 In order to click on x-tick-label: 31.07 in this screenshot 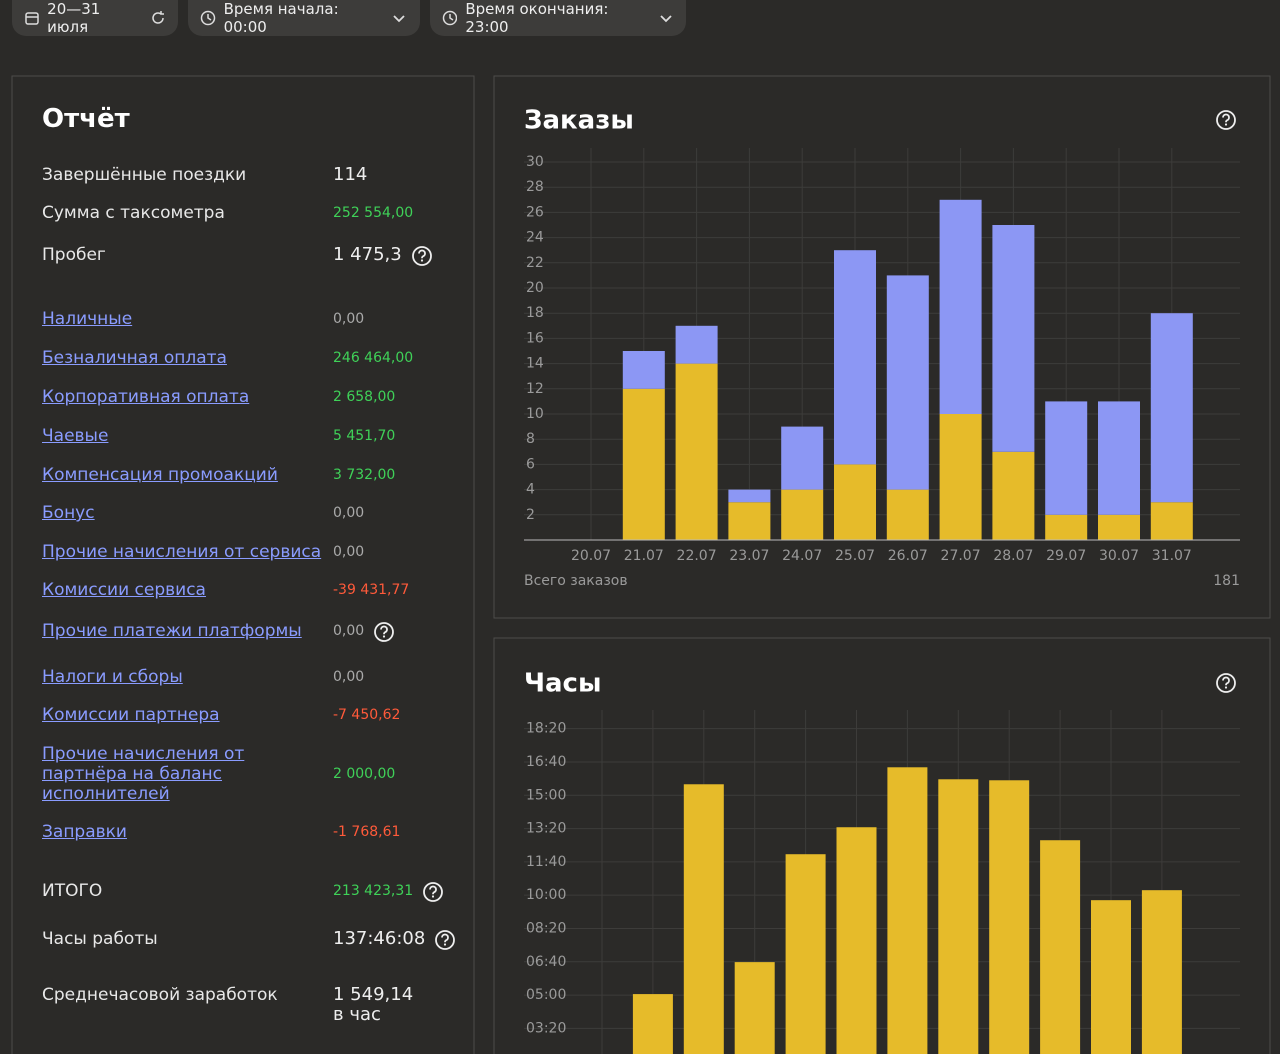, I will do `click(1172, 556)`.